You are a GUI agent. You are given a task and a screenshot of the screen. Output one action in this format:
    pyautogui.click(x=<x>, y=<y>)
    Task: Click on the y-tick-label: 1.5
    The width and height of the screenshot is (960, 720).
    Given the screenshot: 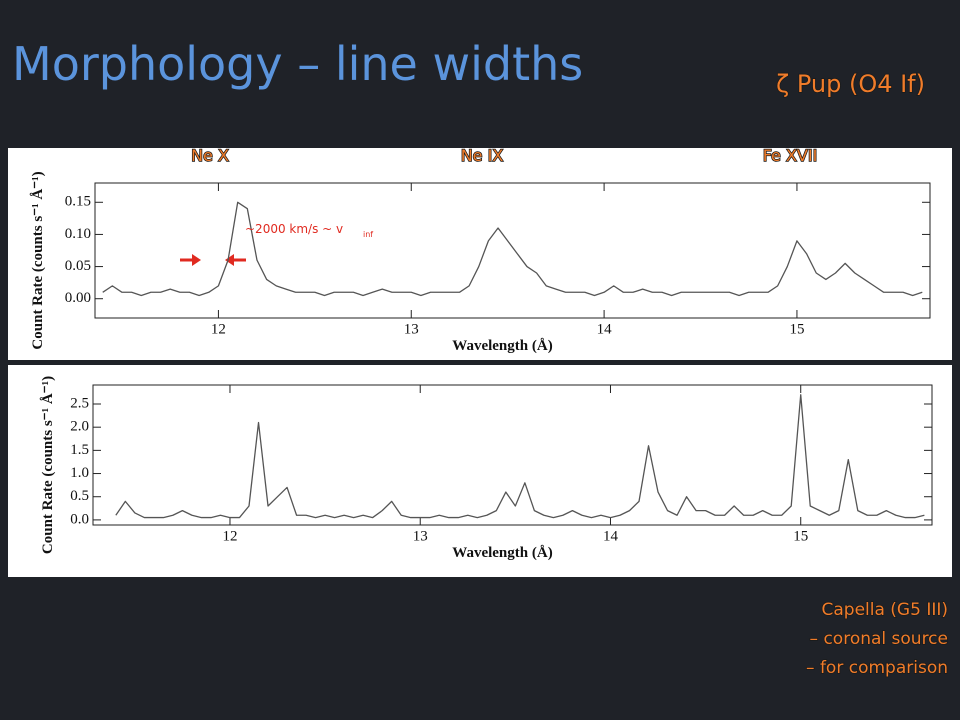 What is the action you would take?
    pyautogui.click(x=79, y=450)
    